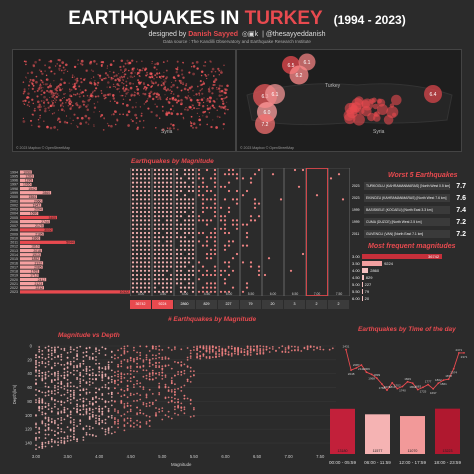 This screenshot has height=474, width=474. Describe the element at coordinates (163, 294) in the screenshot. I see `magnitude-tick: 3.50` at that location.